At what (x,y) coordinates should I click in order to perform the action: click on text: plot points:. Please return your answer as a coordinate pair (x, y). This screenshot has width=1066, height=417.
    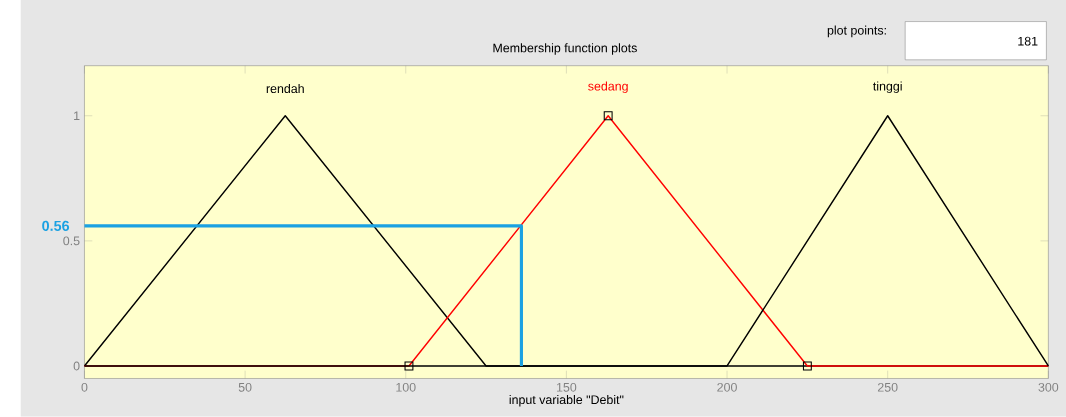
    Looking at the image, I should click on (856, 31).